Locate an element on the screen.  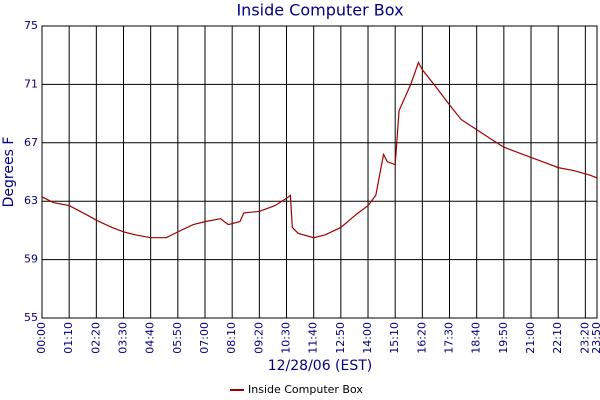
x-tick-label: 17:30 is located at coordinates (449, 338).